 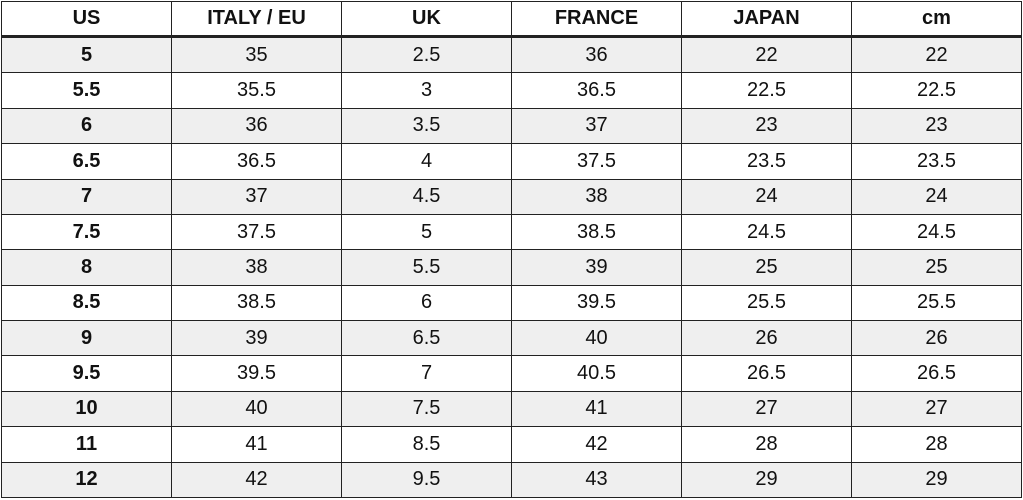 What do you see at coordinates (426, 444) in the screenshot?
I see `size-cell: 8.5` at bounding box center [426, 444].